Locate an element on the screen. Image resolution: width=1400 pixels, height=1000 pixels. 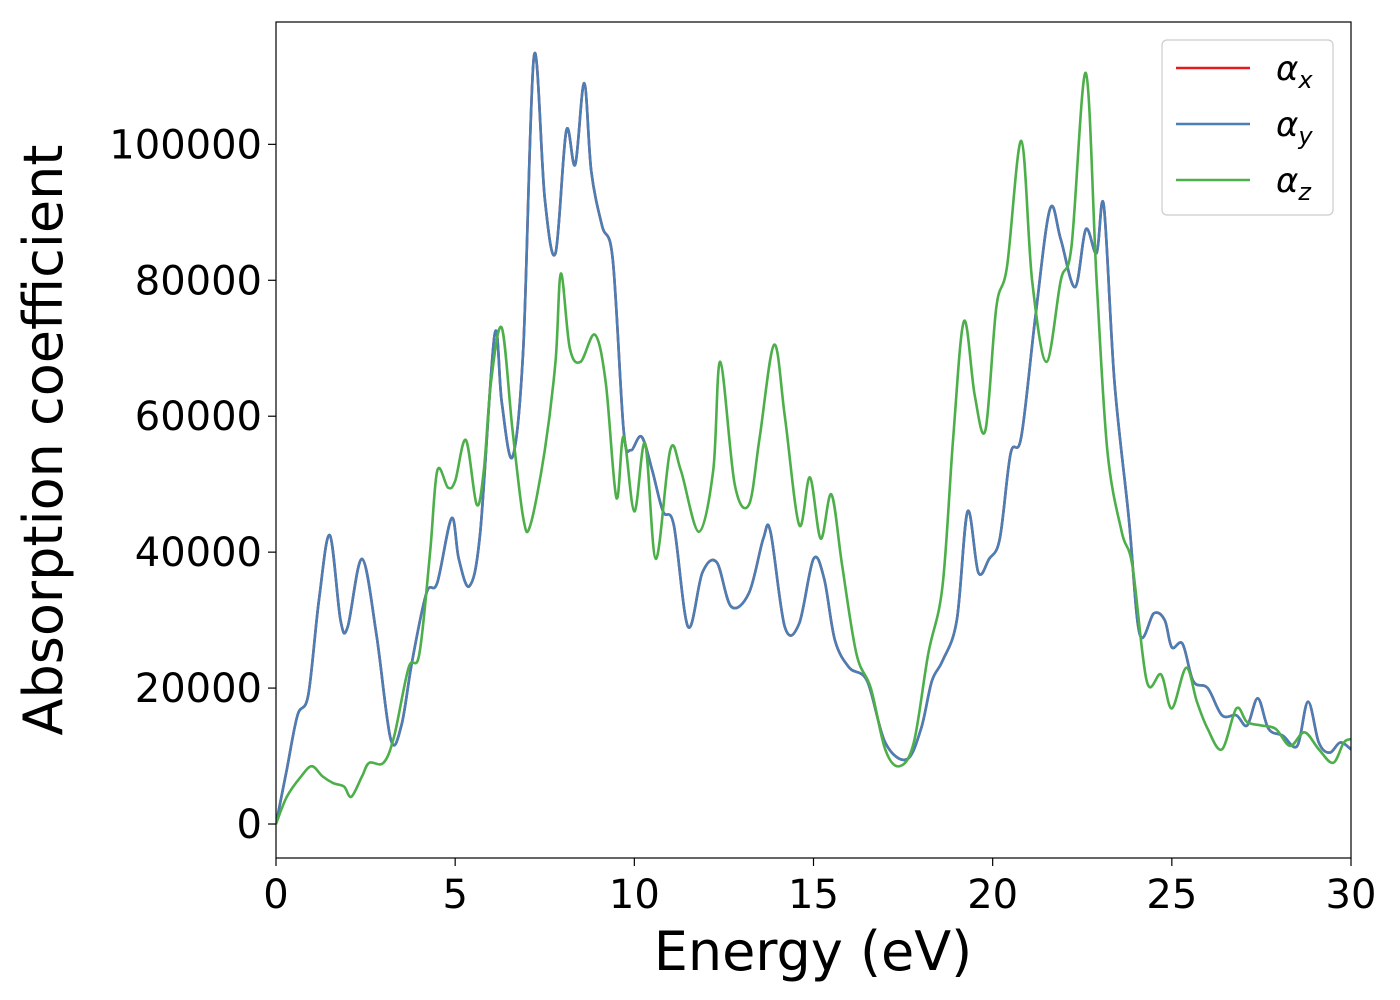
x-tick-label: 25 is located at coordinates (1171, 895).